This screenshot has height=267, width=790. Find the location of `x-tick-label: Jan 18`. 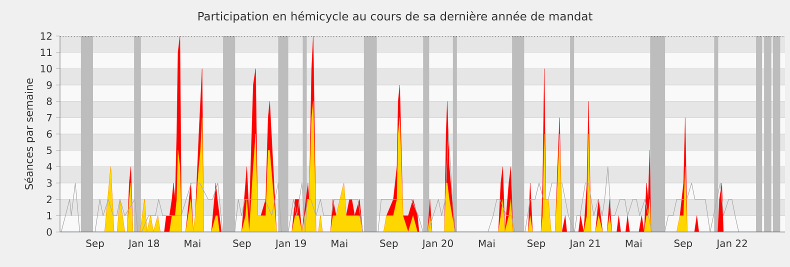

x-tick-label: Jan 18 is located at coordinates (144, 244).